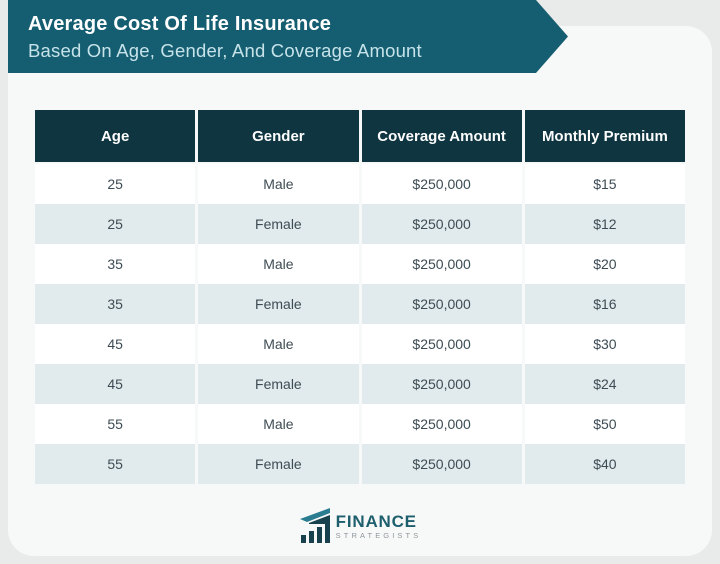  I want to click on table-row: 45 Female $250,000 $24, so click(360, 384).